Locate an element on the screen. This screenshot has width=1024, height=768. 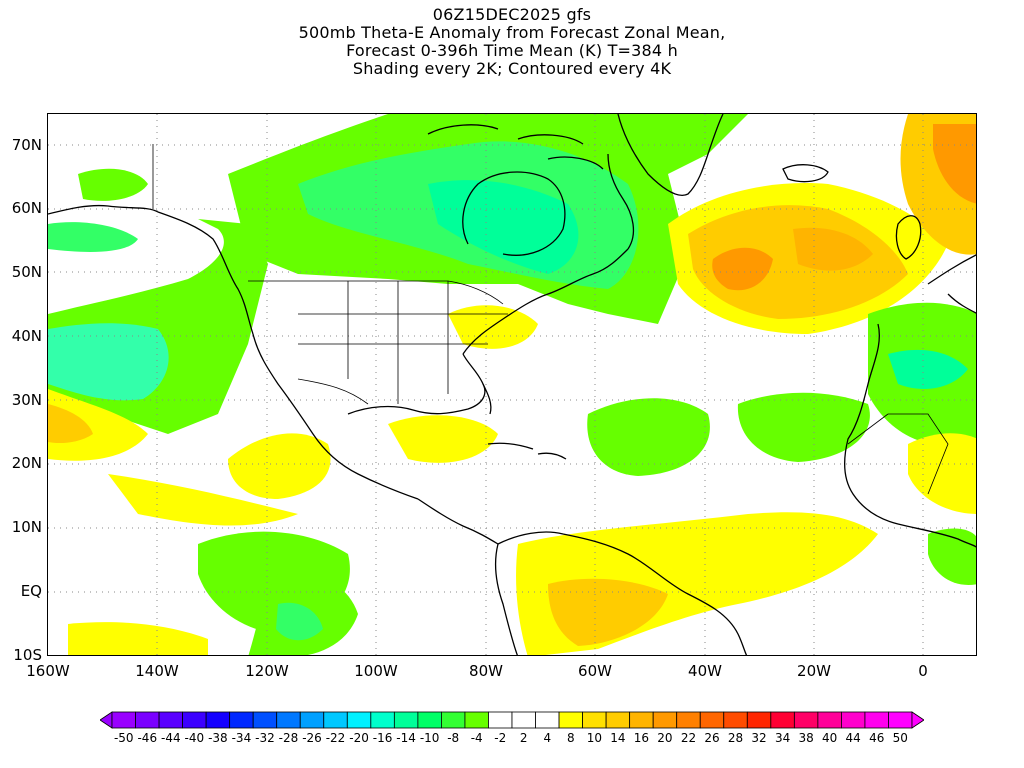
shade-spacific-yellow is located at coordinates (98, 425).